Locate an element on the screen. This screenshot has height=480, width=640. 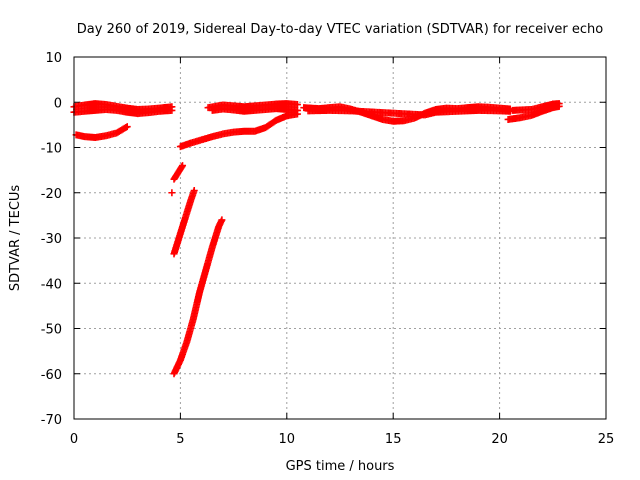
y-tick-label: -50 is located at coordinates (51, 330).